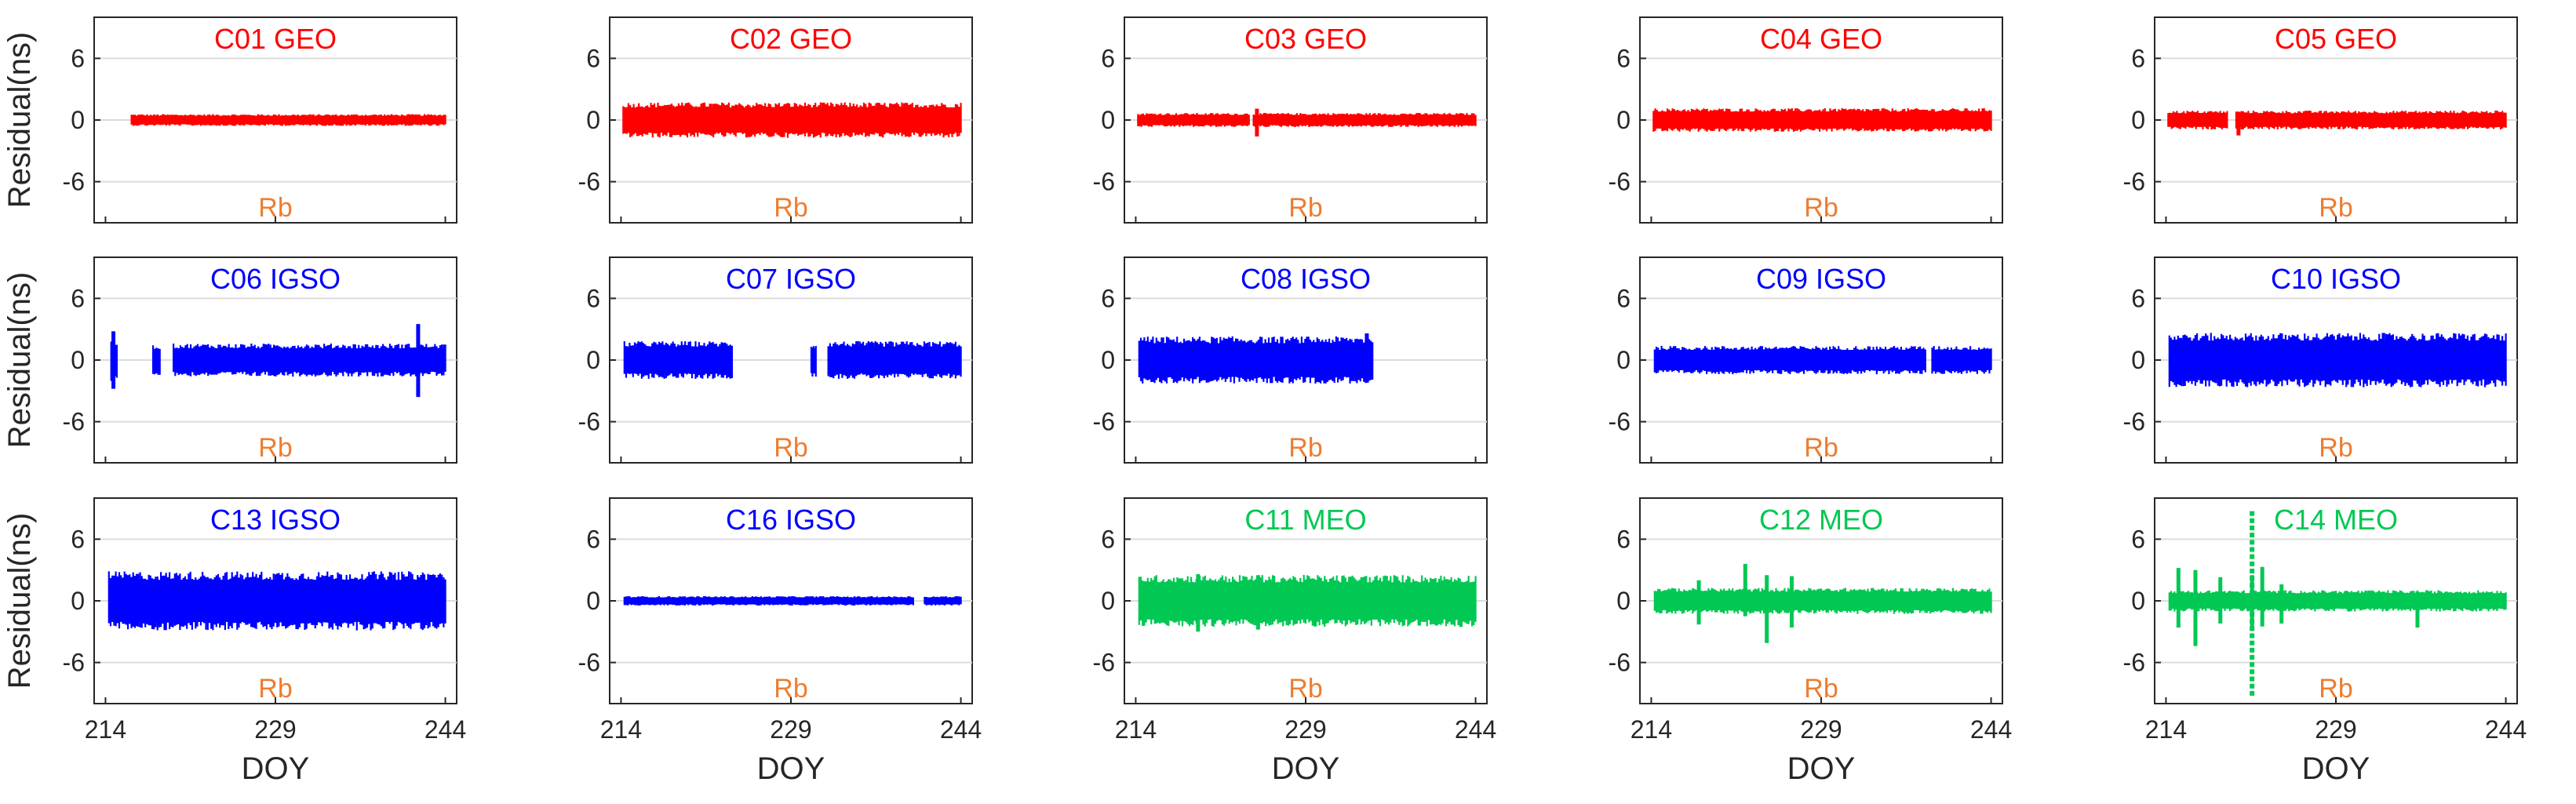 Image resolution: width=2576 pixels, height=804 pixels. What do you see at coordinates (1305, 520) in the screenshot?
I see `panel-title: C11 MEO` at bounding box center [1305, 520].